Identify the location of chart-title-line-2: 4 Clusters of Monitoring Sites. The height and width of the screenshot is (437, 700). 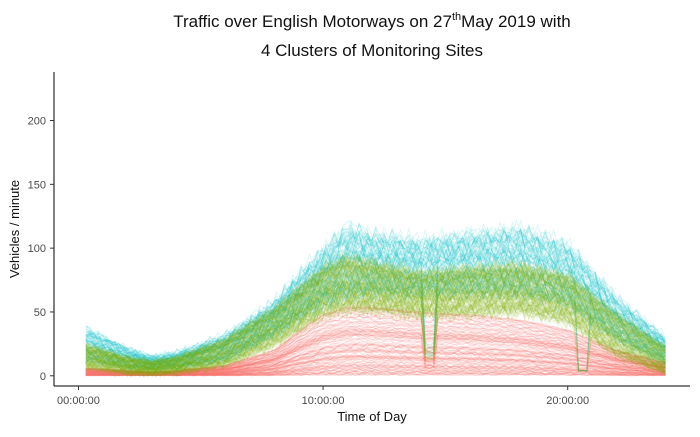
(372, 50).